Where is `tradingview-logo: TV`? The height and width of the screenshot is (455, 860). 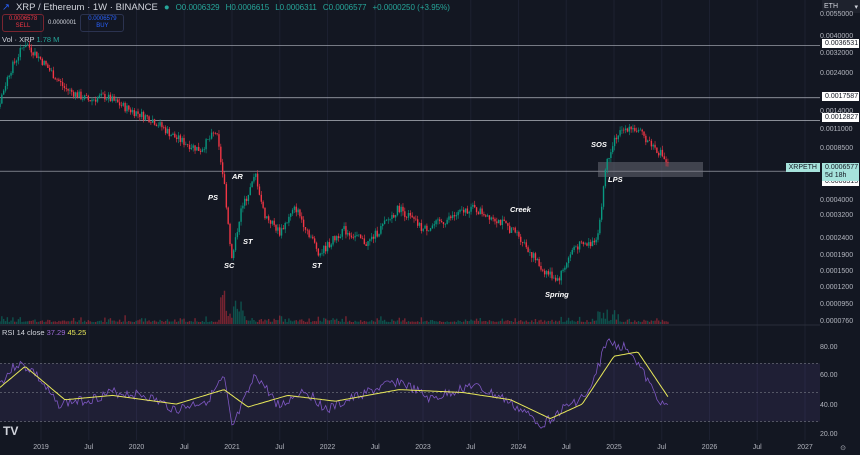
tradingview-logo: TV is located at coordinates (11, 431).